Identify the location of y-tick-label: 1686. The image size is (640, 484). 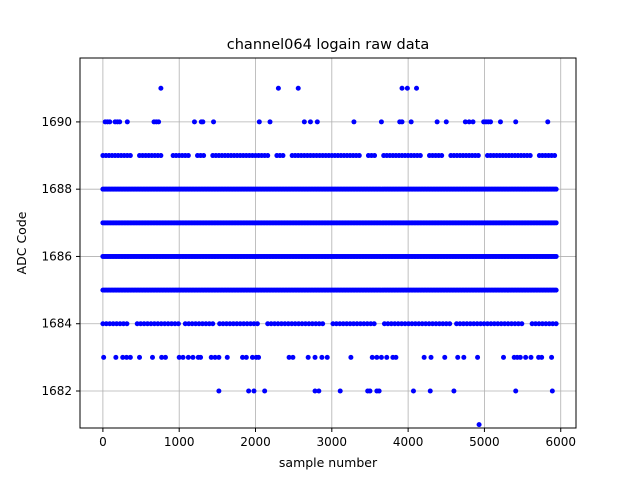
(56, 256).